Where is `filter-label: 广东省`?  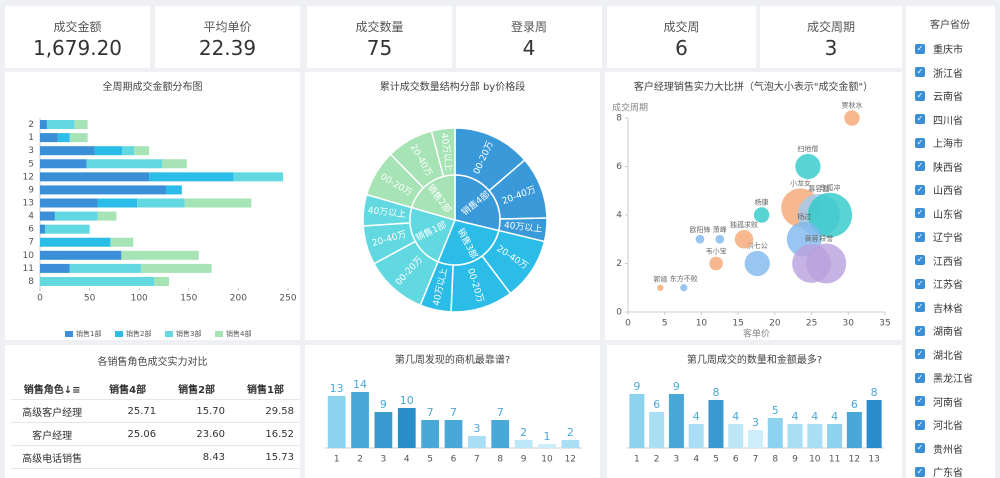
filter-label: 广东省 is located at coordinates (948, 473).